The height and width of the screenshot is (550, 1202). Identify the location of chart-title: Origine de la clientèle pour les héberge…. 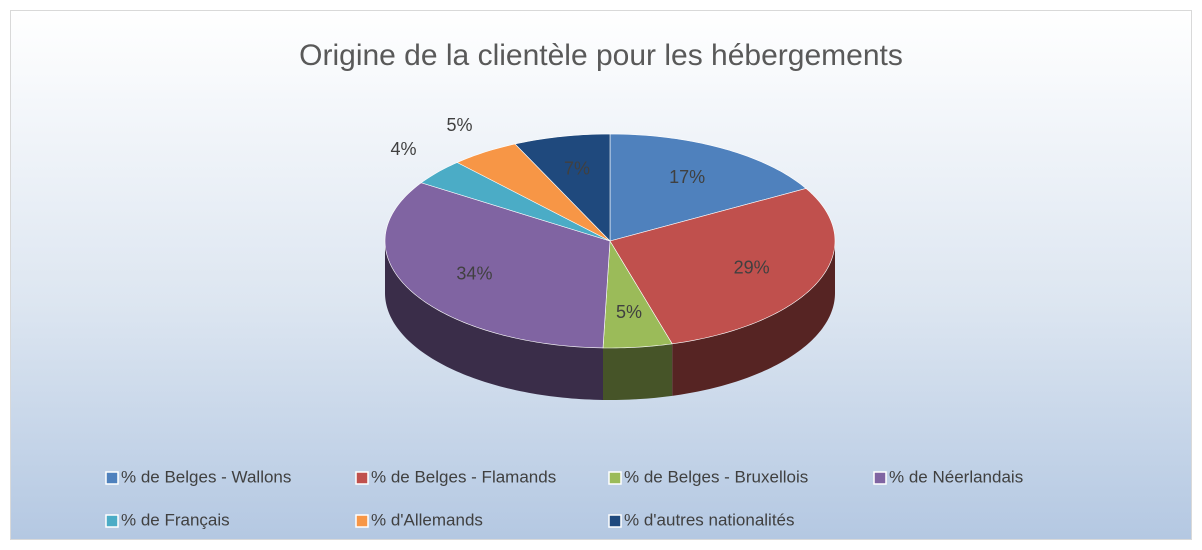
(601, 55).